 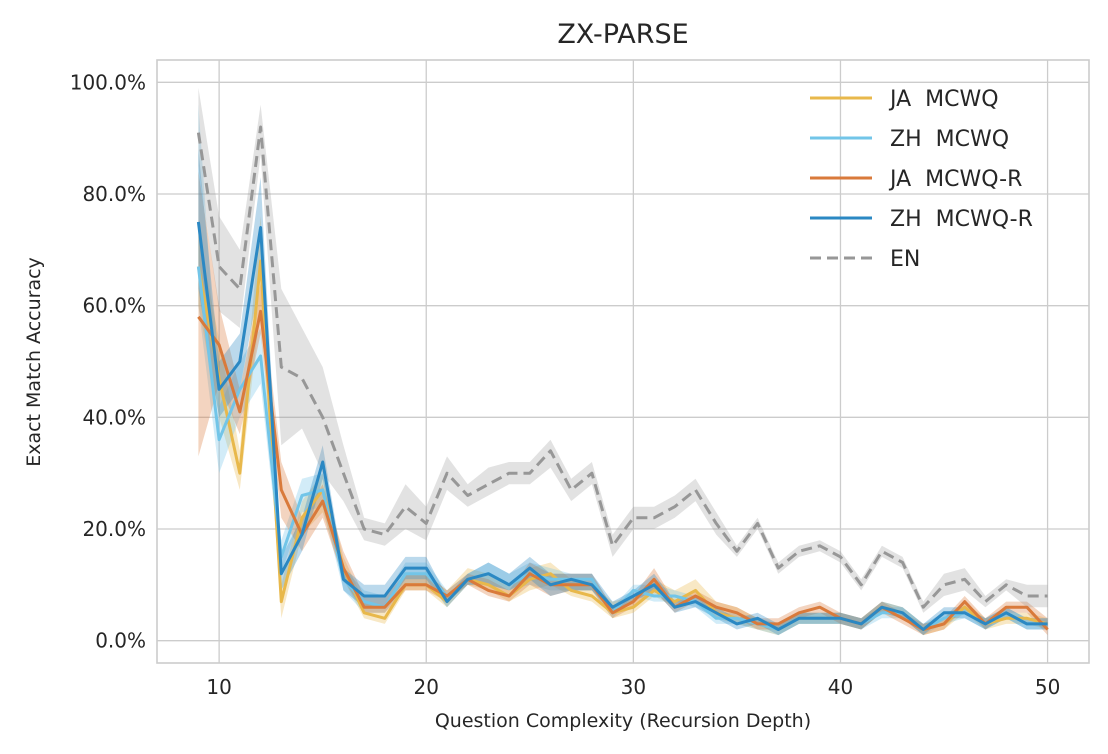 I want to click on x-ticks: 10 20 30 40 50, so click(x=633, y=687).